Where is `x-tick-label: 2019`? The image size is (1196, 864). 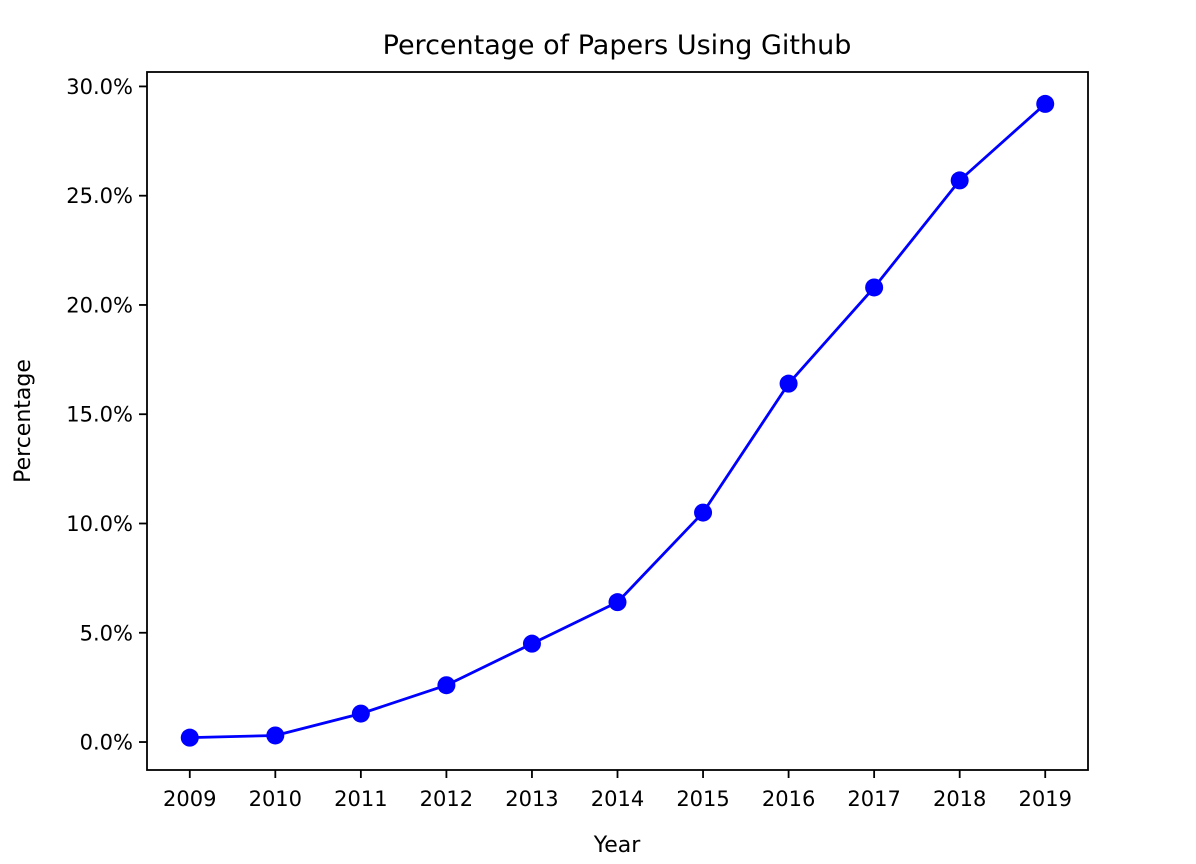 x-tick-label: 2019 is located at coordinates (1045, 799).